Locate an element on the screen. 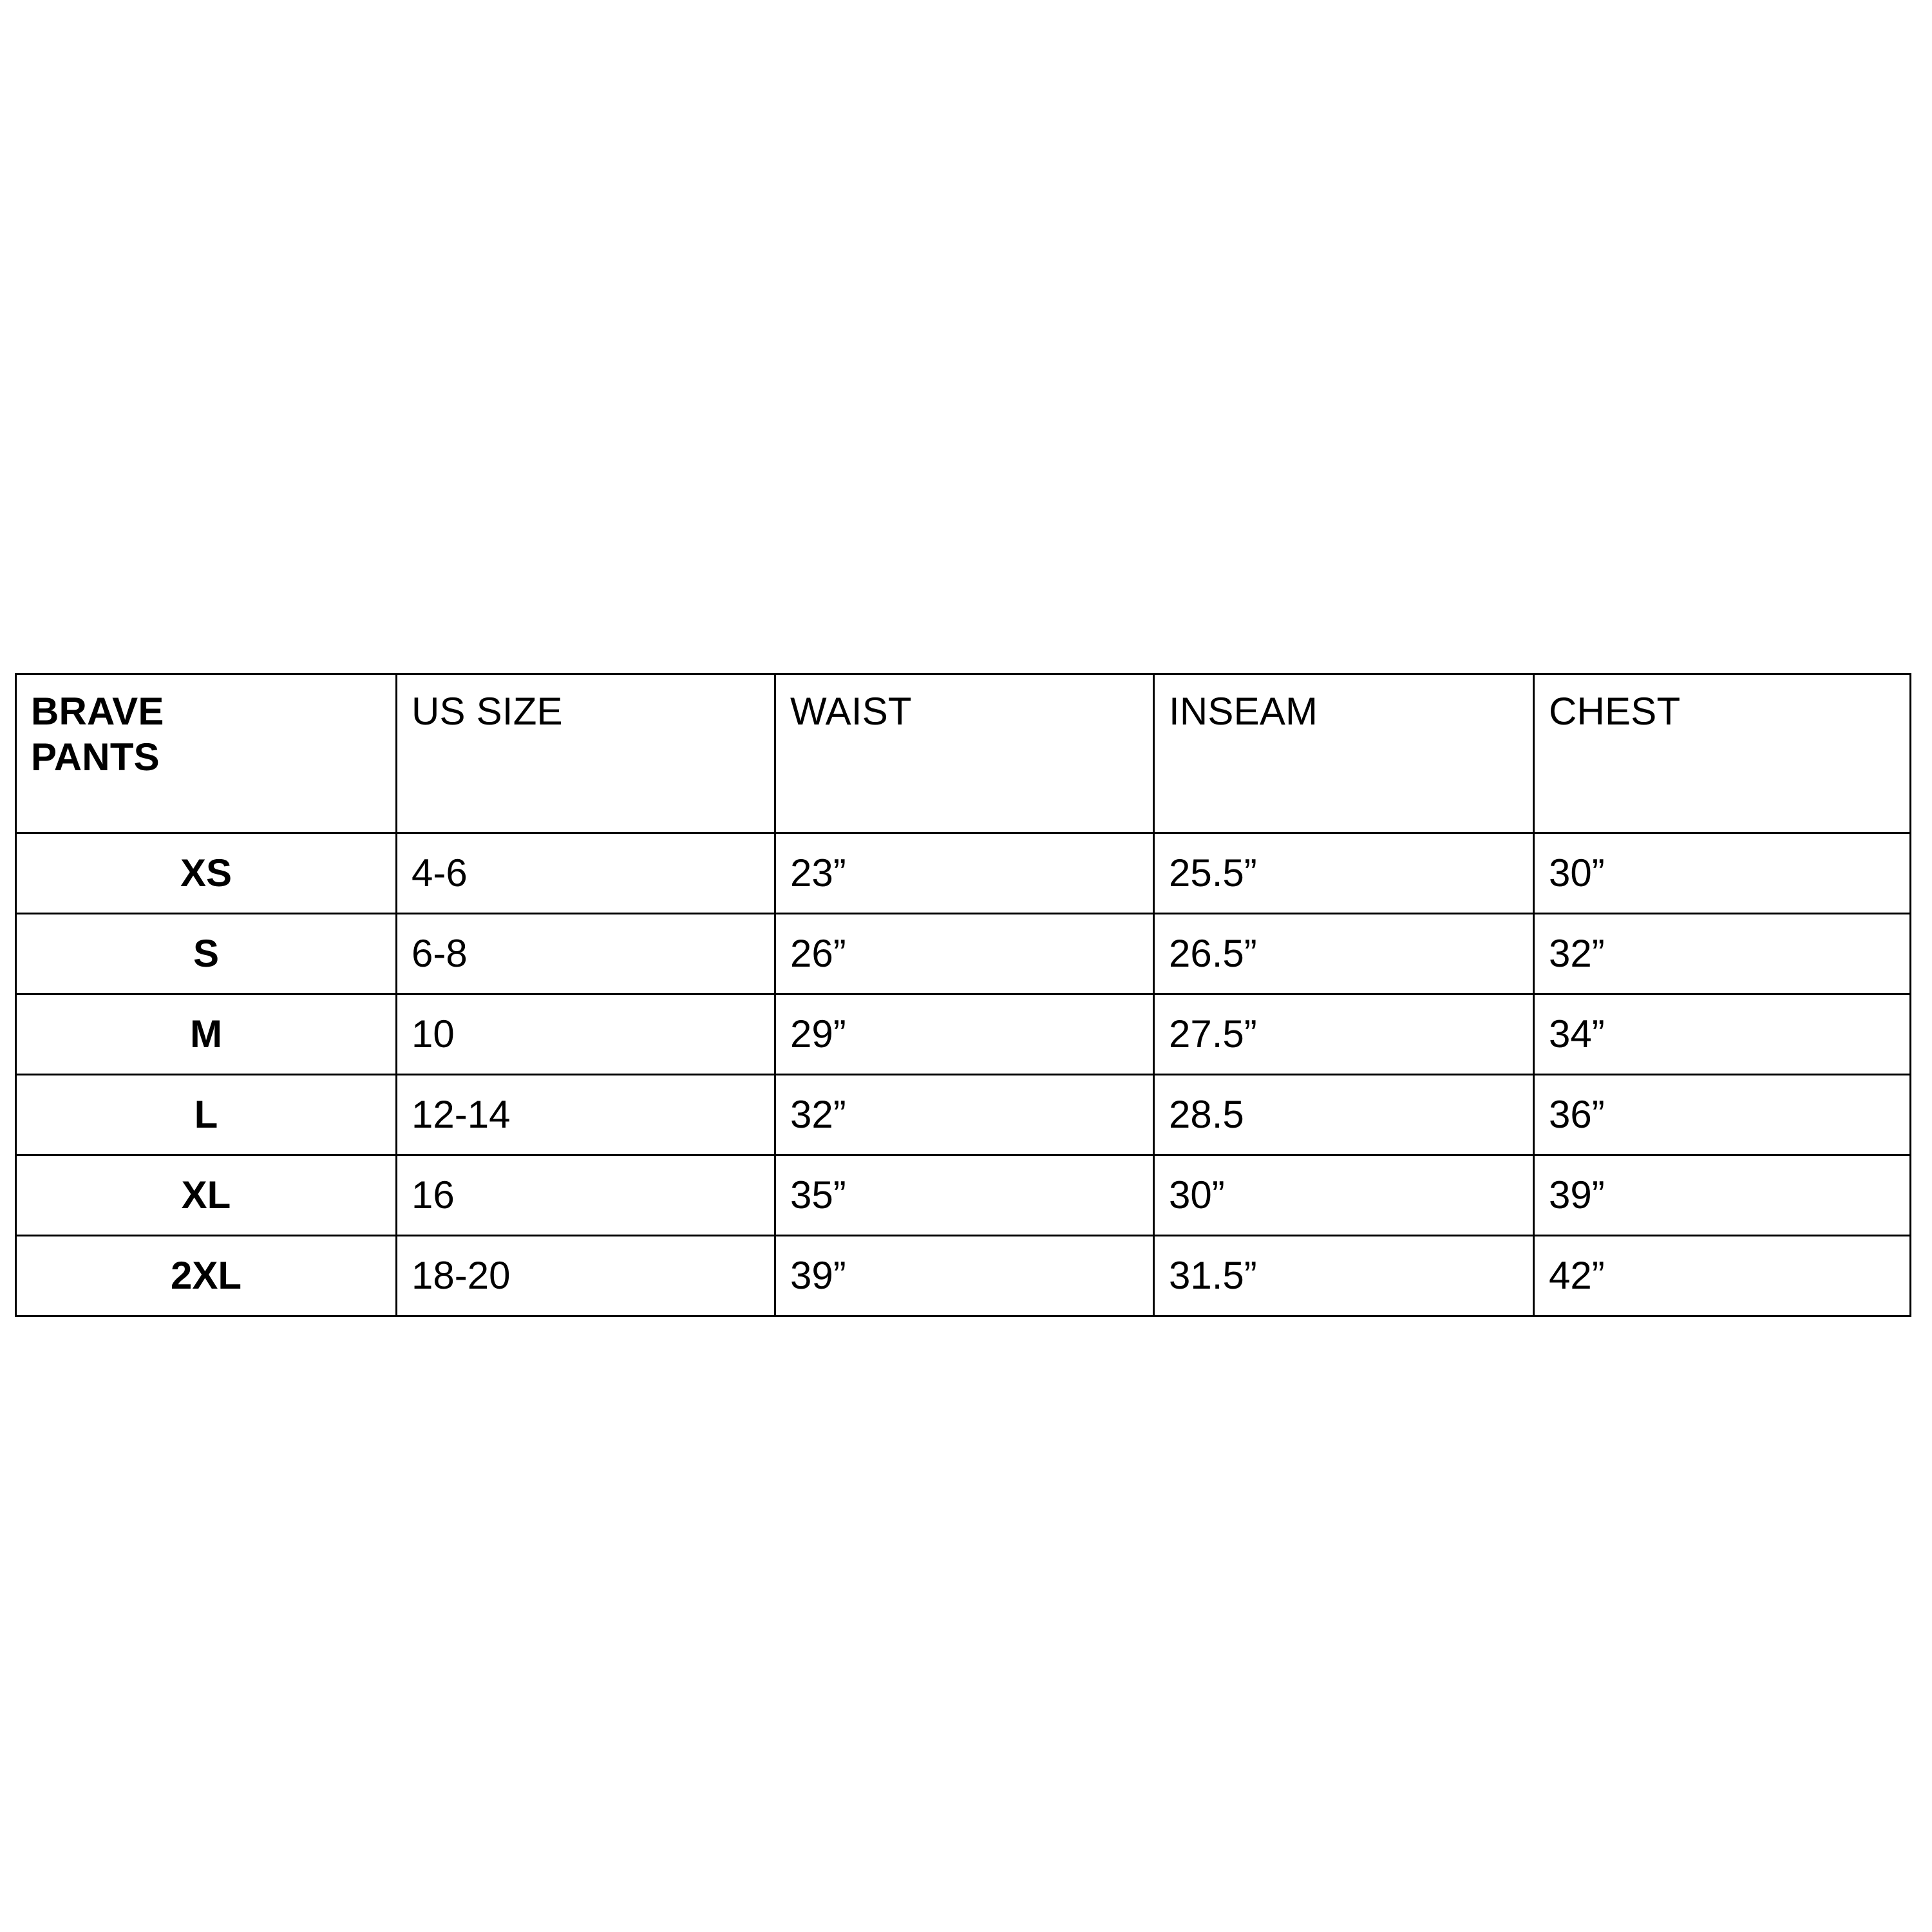  cell-us-size: 4-6 is located at coordinates (586, 873).